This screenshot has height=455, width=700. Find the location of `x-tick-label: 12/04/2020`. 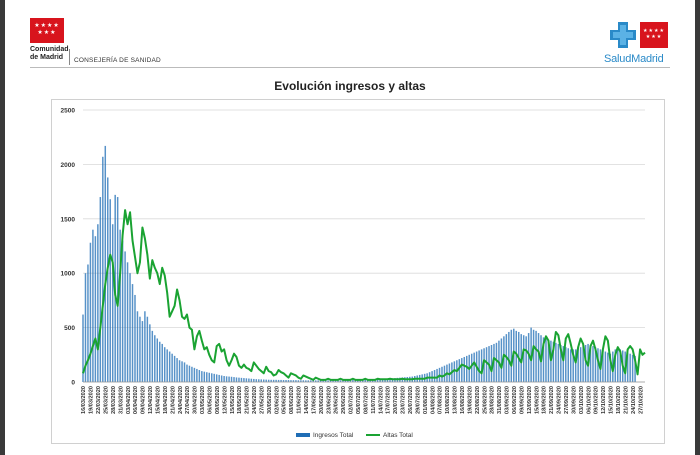

x-tick-label: 12/04/2020 is located at coordinates (151, 400).